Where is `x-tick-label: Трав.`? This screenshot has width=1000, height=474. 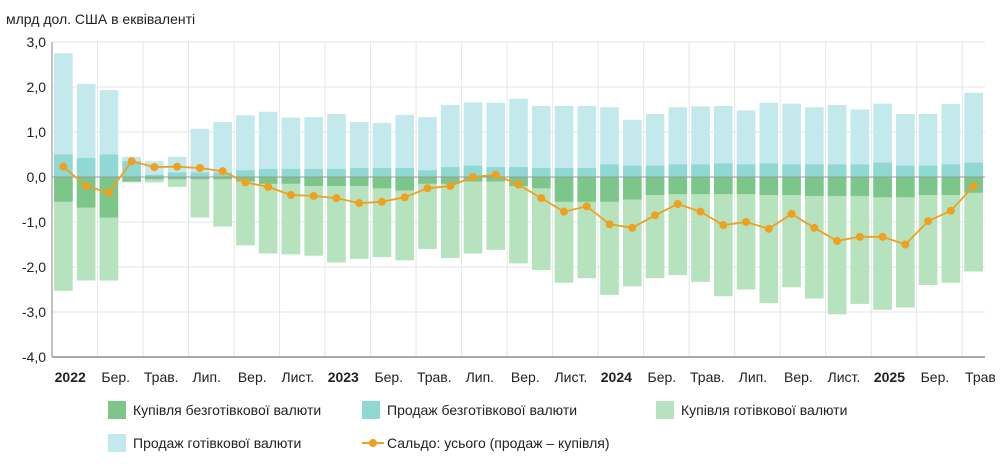 x-tick-label: Трав. is located at coordinates (434, 377).